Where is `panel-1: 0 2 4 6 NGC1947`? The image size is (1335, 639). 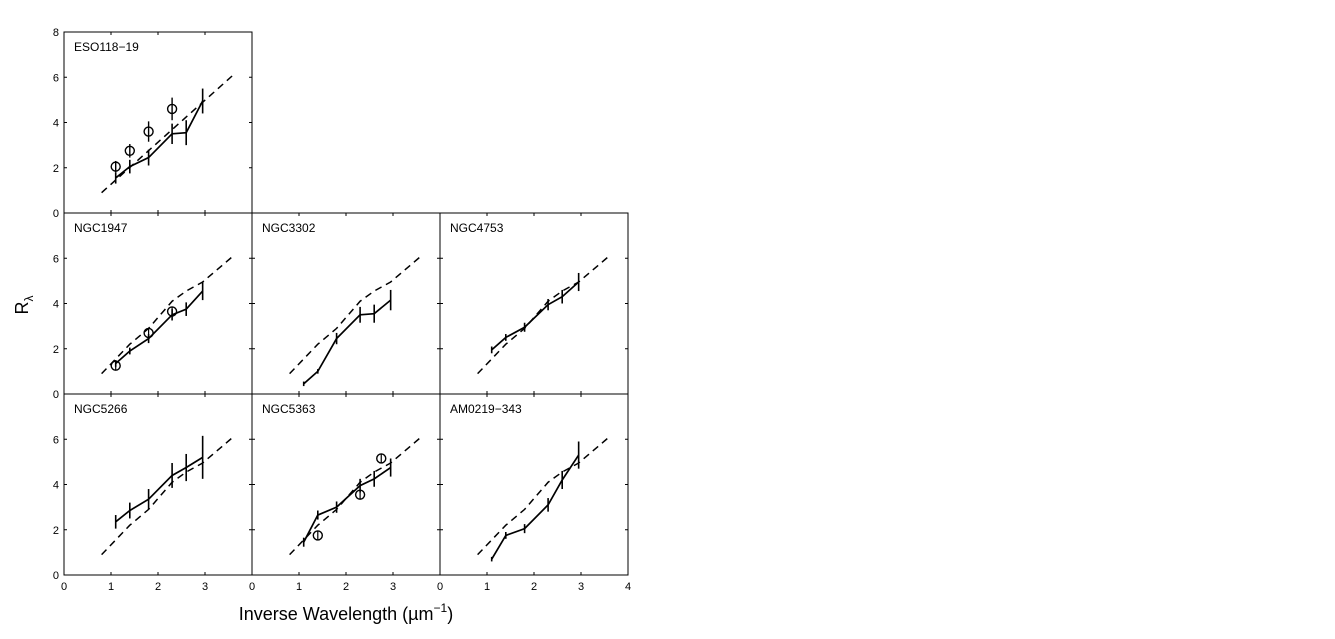
panel-1: 0 2 4 6 NGC1947 is located at coordinates (153, 306).